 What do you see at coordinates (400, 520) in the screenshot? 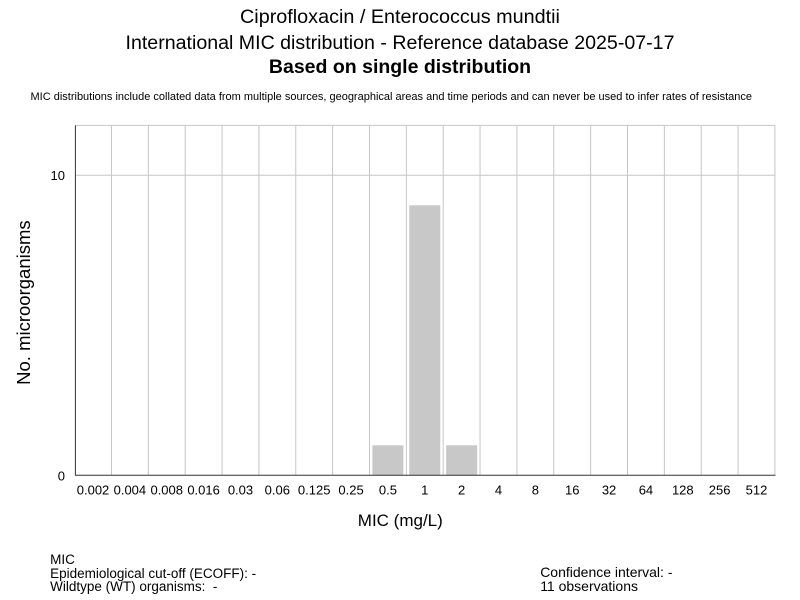
I see `svg-text: MIC (mg/L)` at bounding box center [400, 520].